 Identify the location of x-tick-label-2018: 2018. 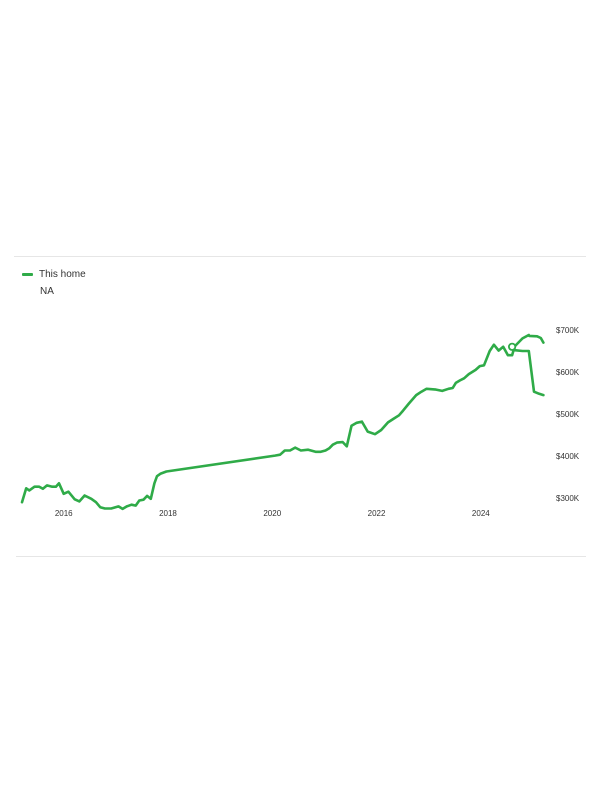
(168, 513).